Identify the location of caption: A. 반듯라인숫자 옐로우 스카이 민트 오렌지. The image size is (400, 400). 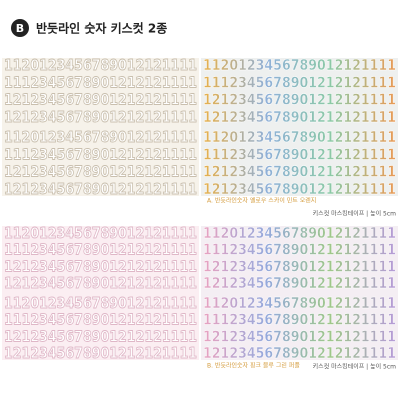
(261, 201).